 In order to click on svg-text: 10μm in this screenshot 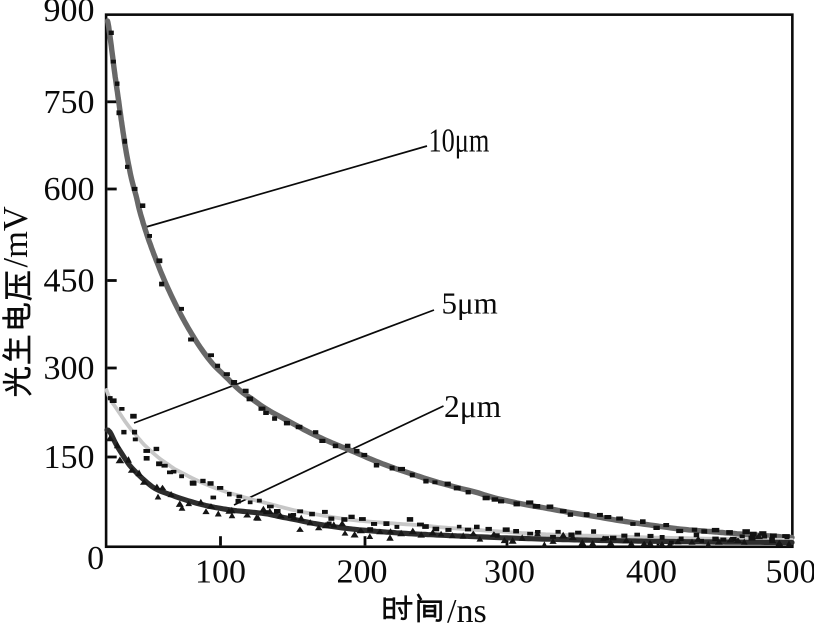, I will do `click(459, 140)`.